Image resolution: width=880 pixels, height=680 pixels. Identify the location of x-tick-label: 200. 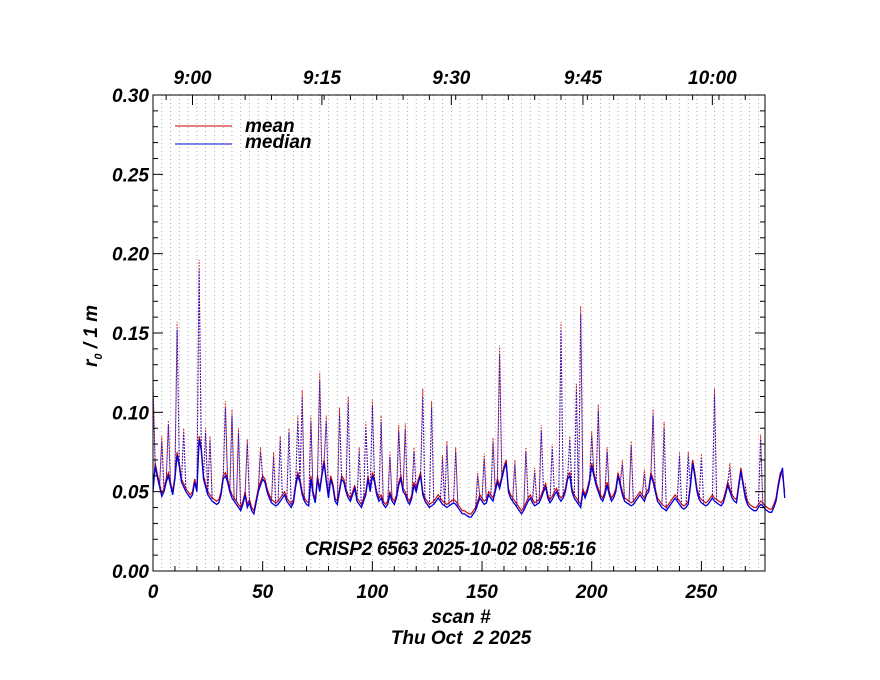
(591, 592).